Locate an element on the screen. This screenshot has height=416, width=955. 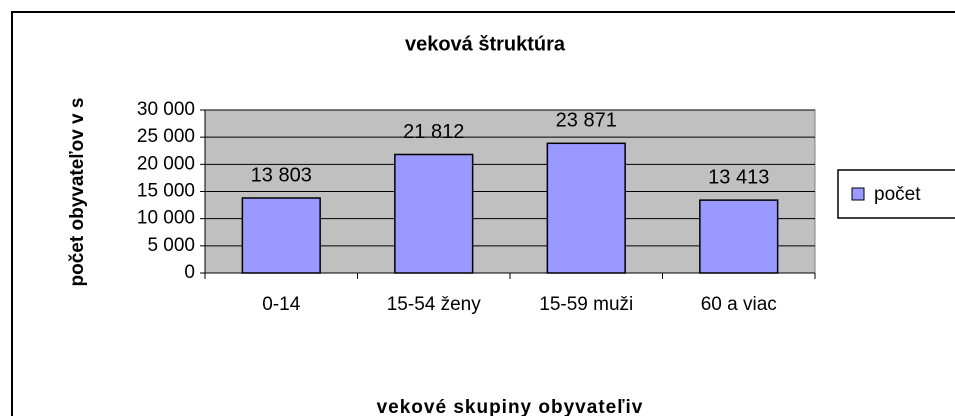
x-tick-label: 0-14 is located at coordinates (281, 304).